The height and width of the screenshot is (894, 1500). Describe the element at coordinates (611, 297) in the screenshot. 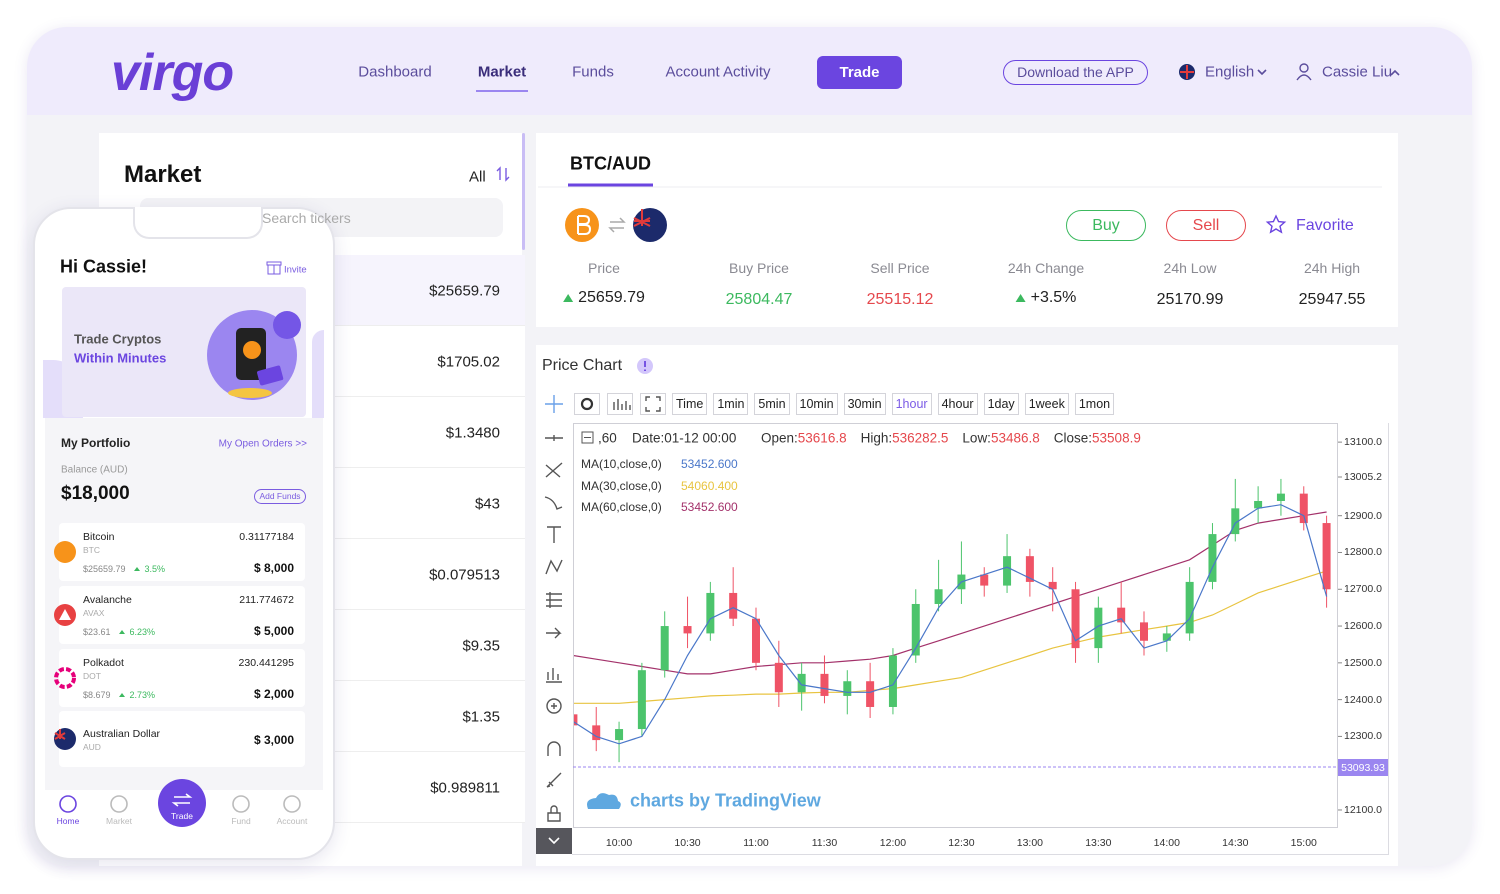

I see `stat-value: 25659.79` at that location.